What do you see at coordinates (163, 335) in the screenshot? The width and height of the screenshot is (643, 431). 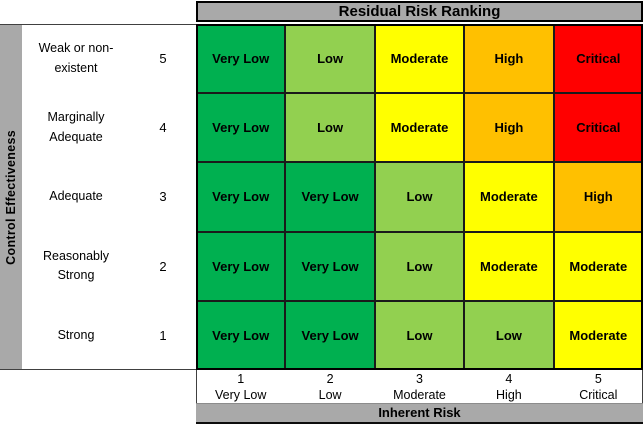 I see `y-axis-category-value: 1` at bounding box center [163, 335].